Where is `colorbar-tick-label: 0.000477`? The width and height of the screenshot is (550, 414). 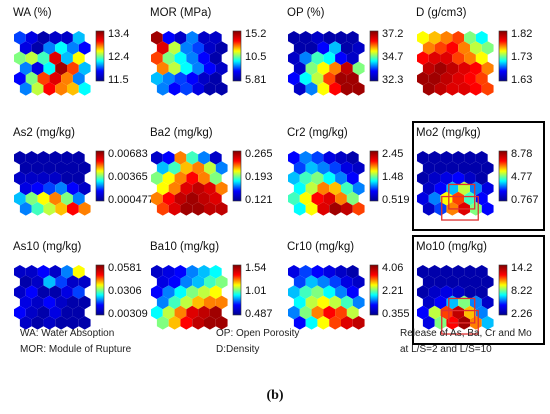
colorbar-tick-label: 0.000477 is located at coordinates (131, 200).